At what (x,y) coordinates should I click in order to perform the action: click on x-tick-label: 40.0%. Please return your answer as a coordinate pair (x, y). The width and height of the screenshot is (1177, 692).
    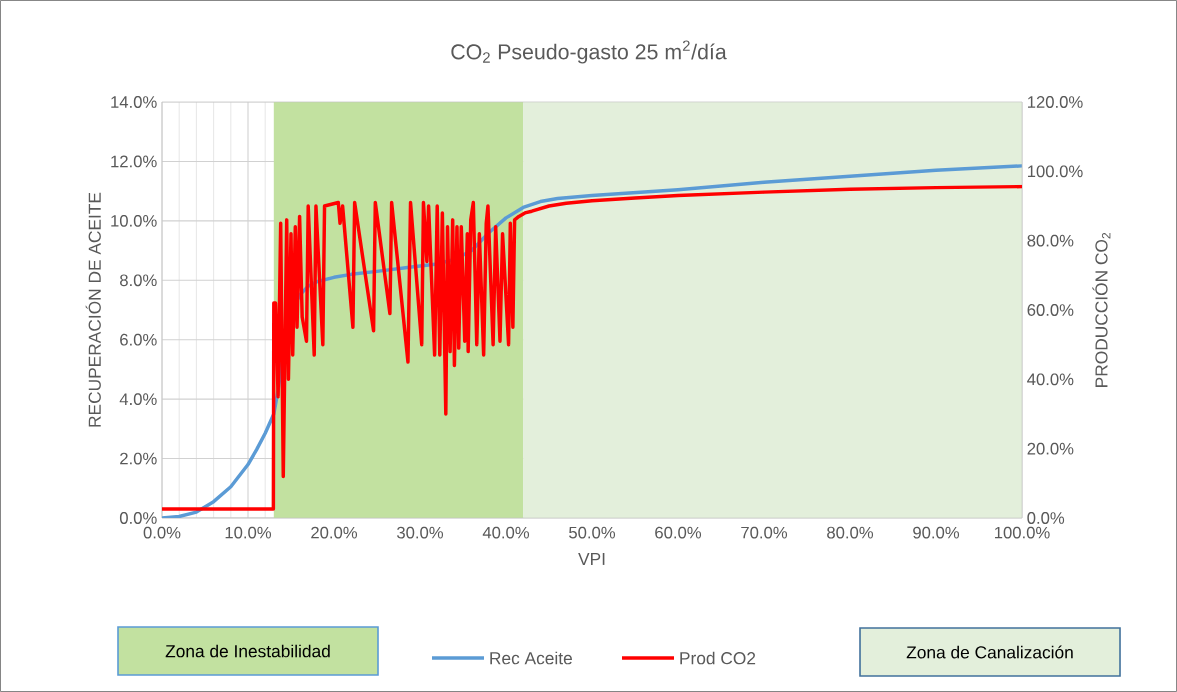
    Looking at the image, I should click on (506, 532).